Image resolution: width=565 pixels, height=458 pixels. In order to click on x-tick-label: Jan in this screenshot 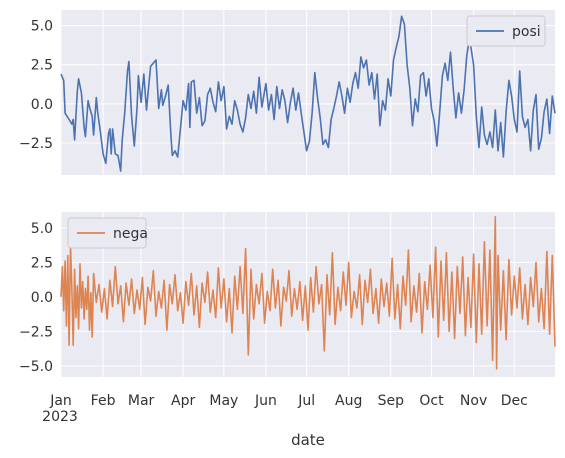, I will do `click(60, 401)`.